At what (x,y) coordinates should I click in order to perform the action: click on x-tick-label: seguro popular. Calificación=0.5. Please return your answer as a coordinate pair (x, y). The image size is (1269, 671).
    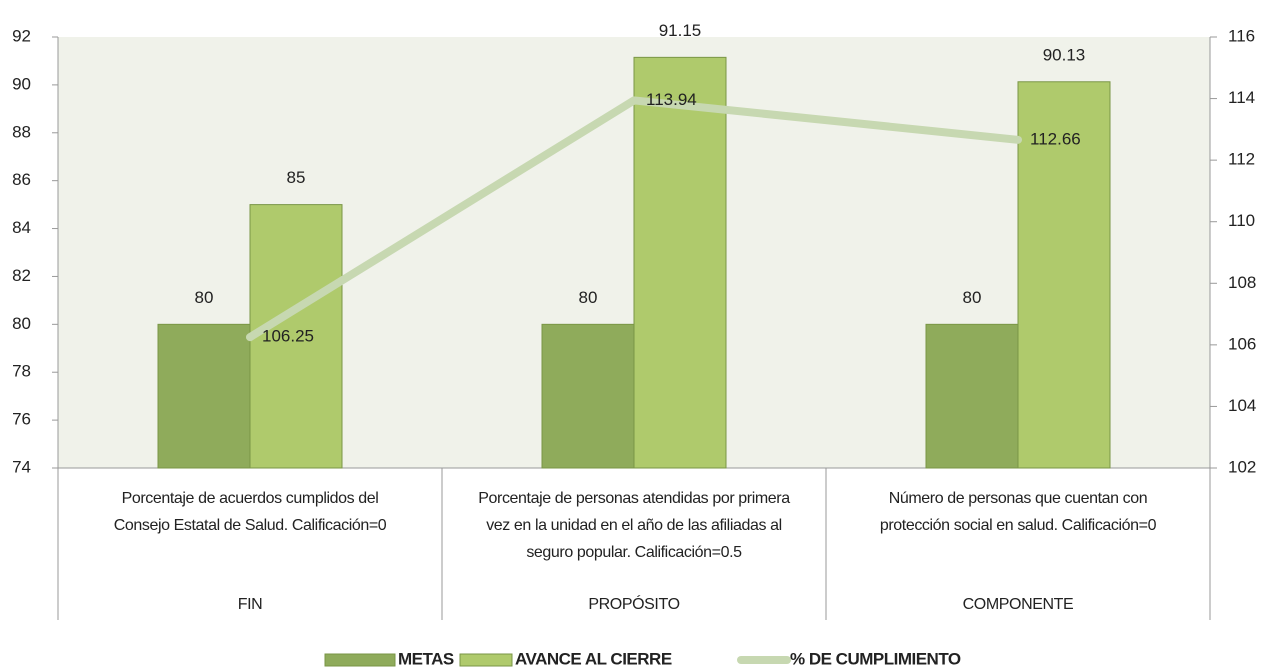
    Looking at the image, I should click on (634, 552).